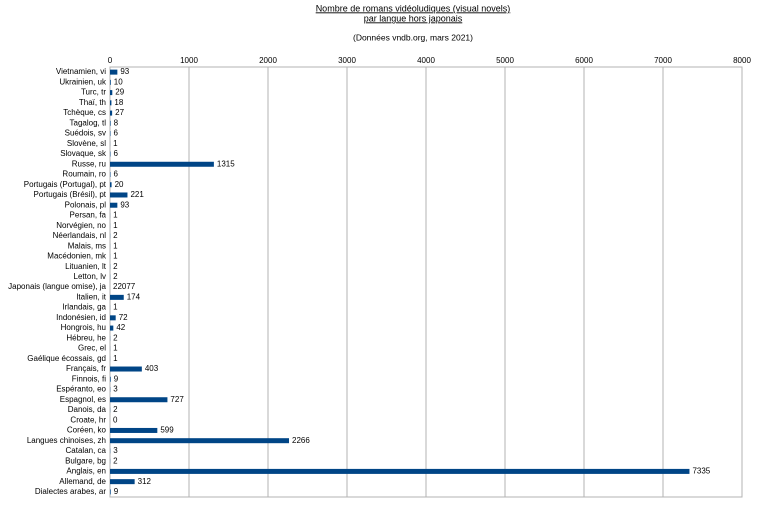 This screenshot has width=770, height=513. I want to click on y-tick-label: Allemand, de, so click(82, 481).